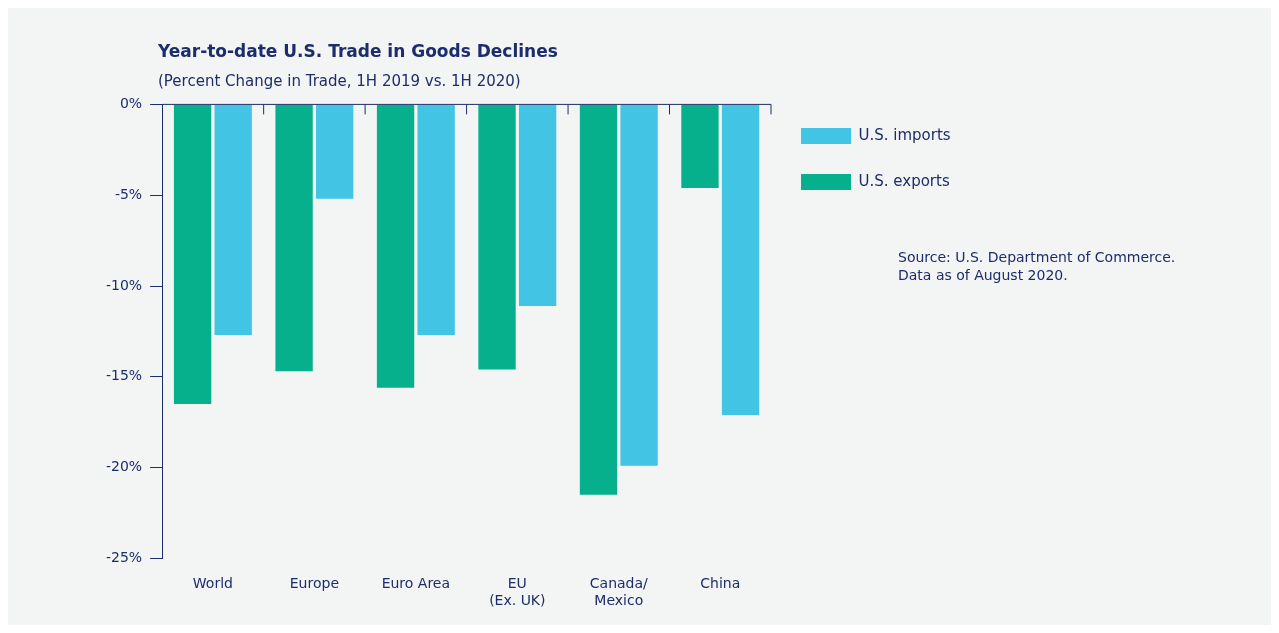 Image resolution: width=1279 pixels, height=633 pixels. What do you see at coordinates (124, 284) in the screenshot?
I see `y-tick-label: -10%` at bounding box center [124, 284].